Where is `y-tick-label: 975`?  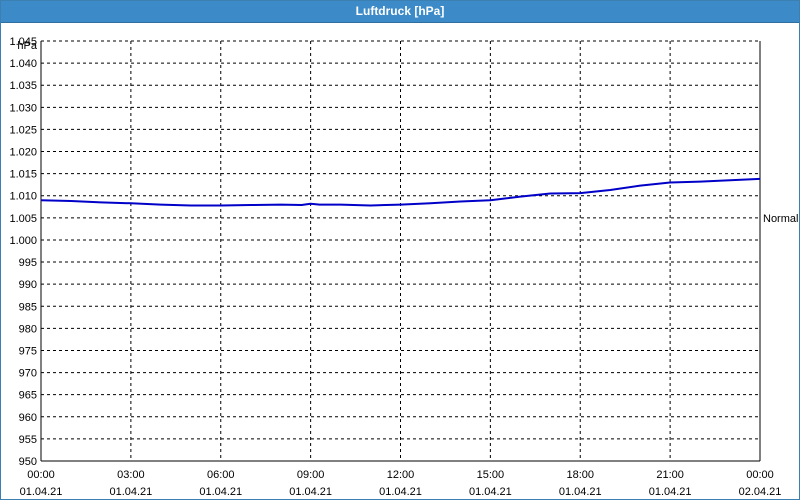
y-tick-label: 975 is located at coordinates (28, 351).